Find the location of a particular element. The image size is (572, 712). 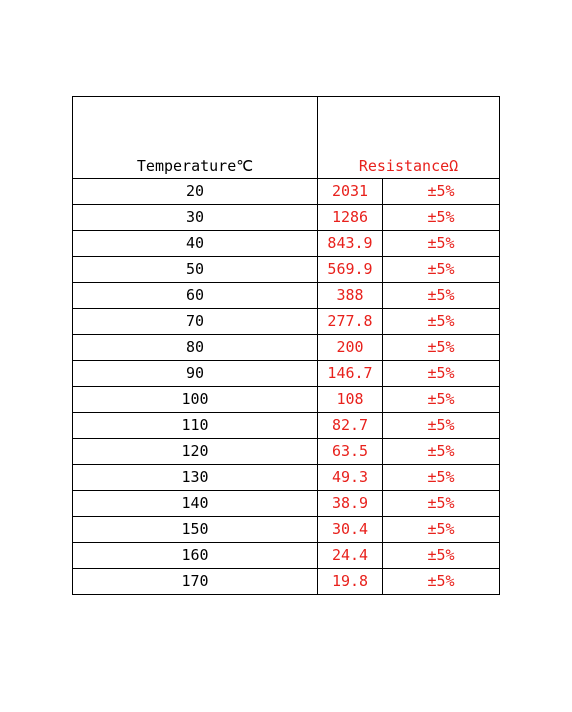

resistance-cell: 569.9 is located at coordinates (350, 269).